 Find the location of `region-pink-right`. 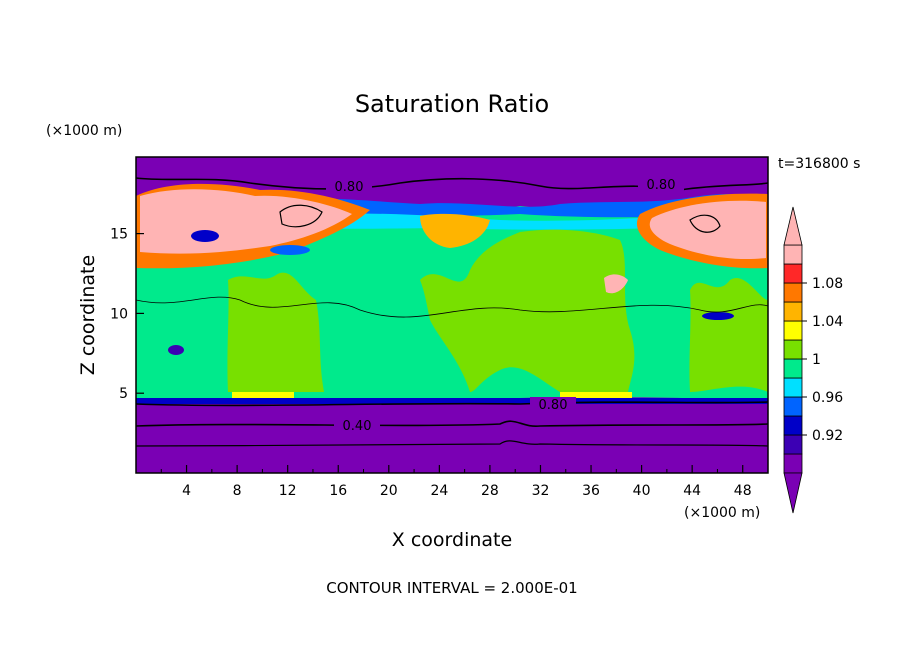

region-pink-right is located at coordinates (707, 230).